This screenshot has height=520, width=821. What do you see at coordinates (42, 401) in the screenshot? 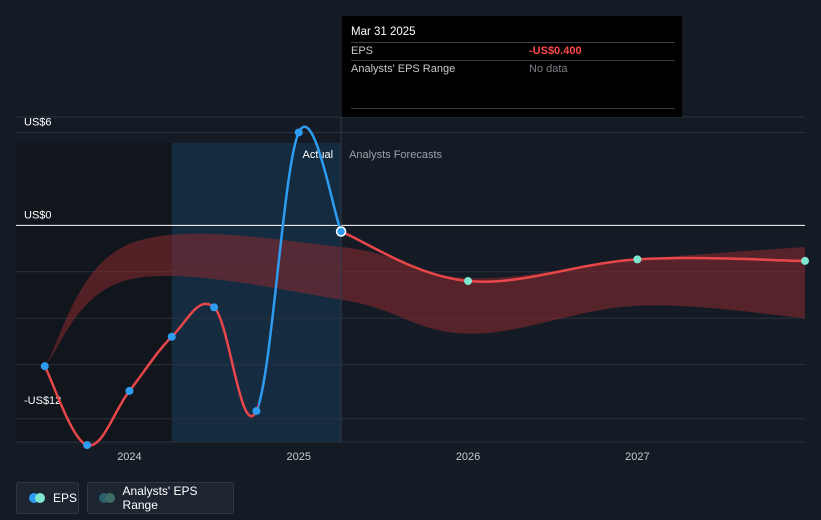
I see `y-tick-label: -US$12` at bounding box center [42, 401].